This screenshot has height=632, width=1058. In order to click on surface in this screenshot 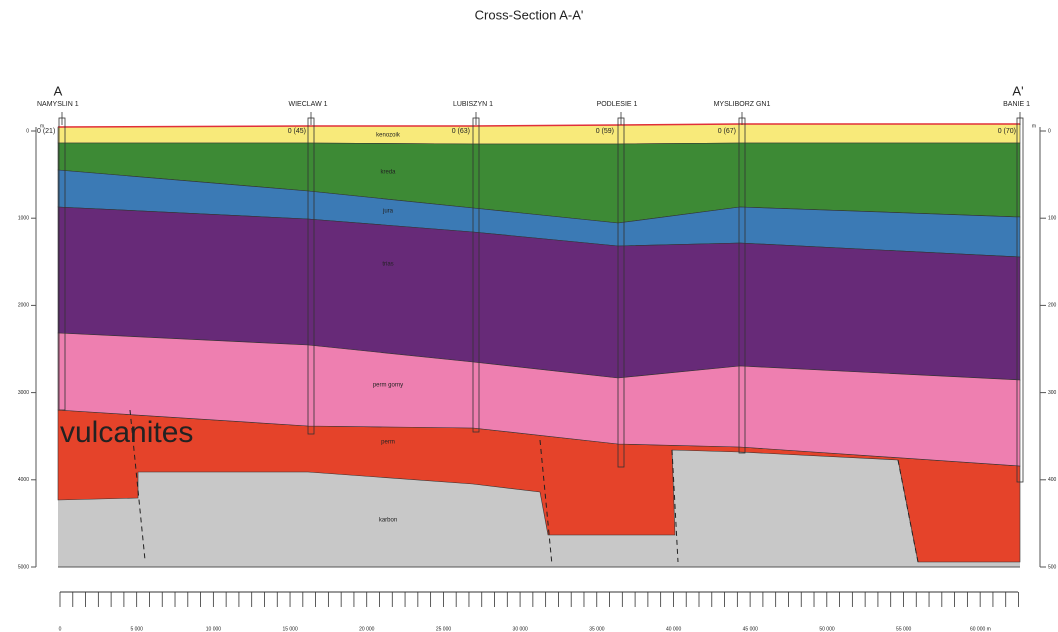, I will do `click(538, 125)`.